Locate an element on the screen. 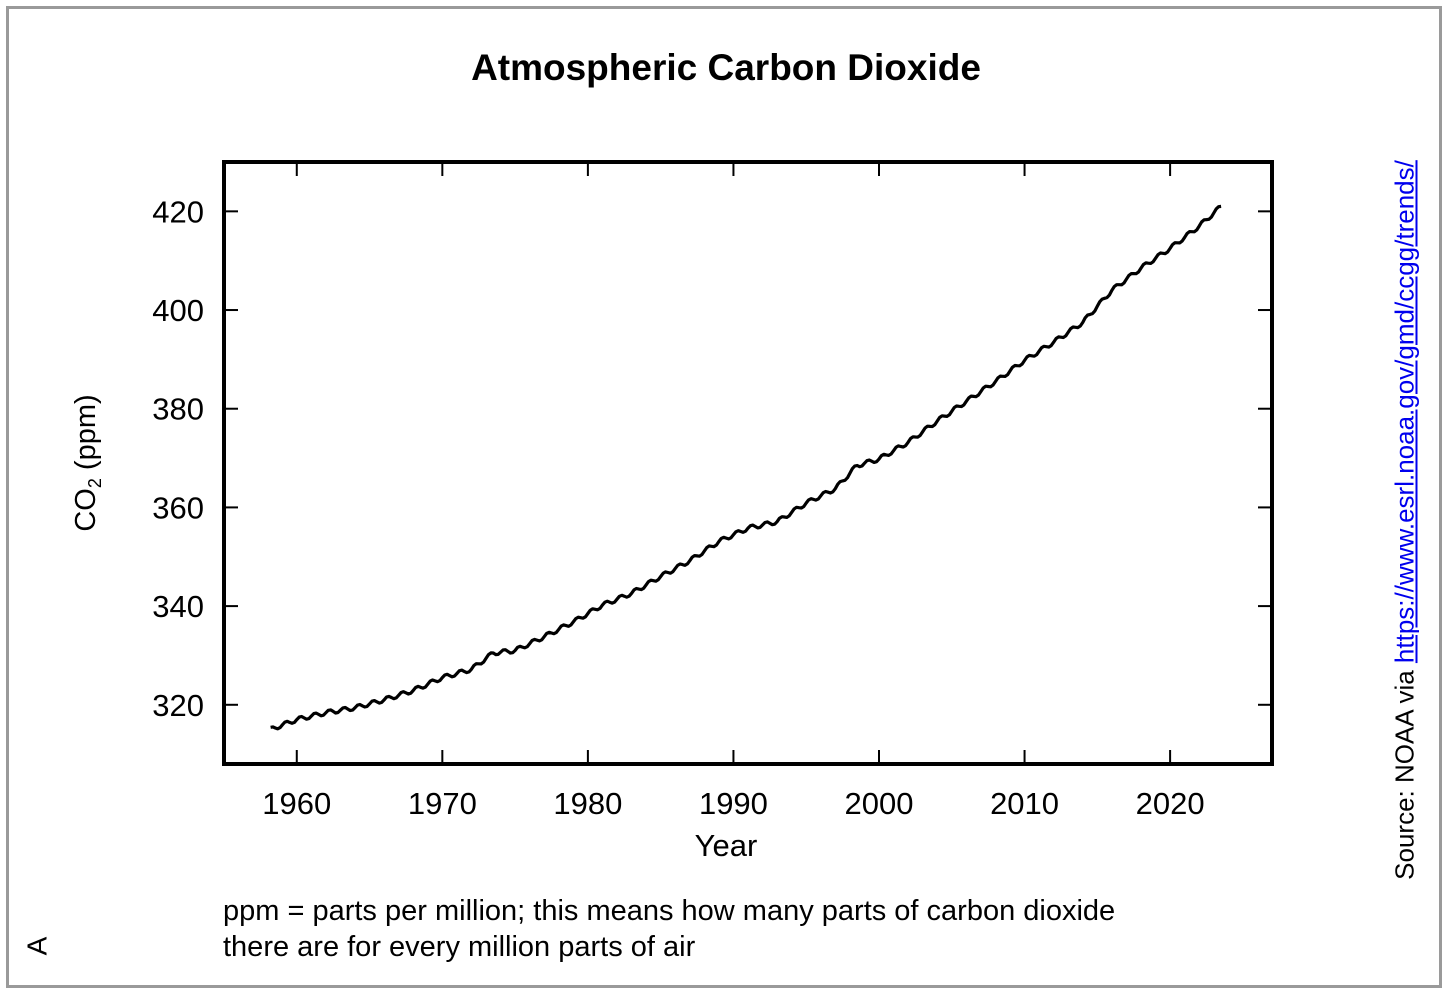  x-tick-label: 1980 is located at coordinates (587, 803).